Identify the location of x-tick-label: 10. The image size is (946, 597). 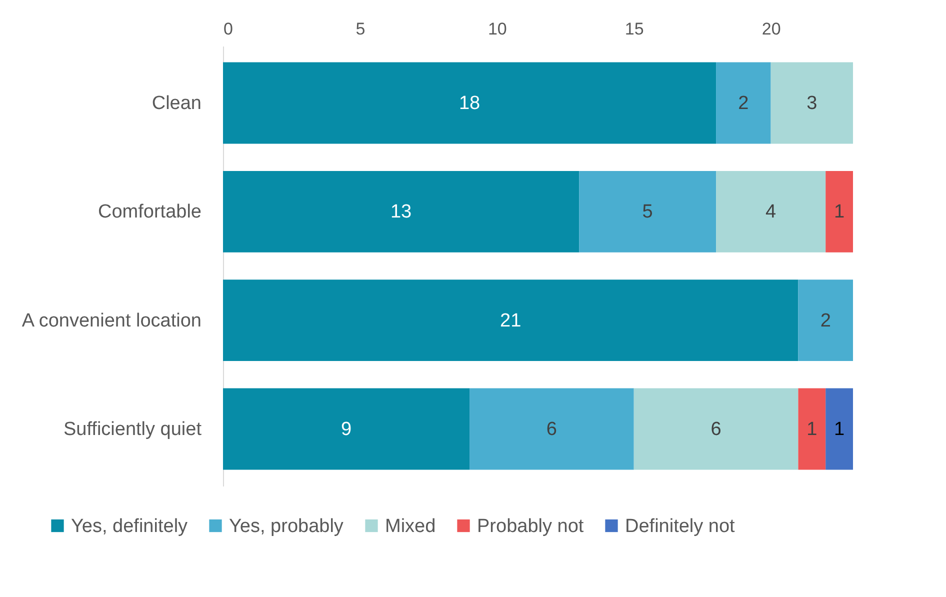
(497, 29).